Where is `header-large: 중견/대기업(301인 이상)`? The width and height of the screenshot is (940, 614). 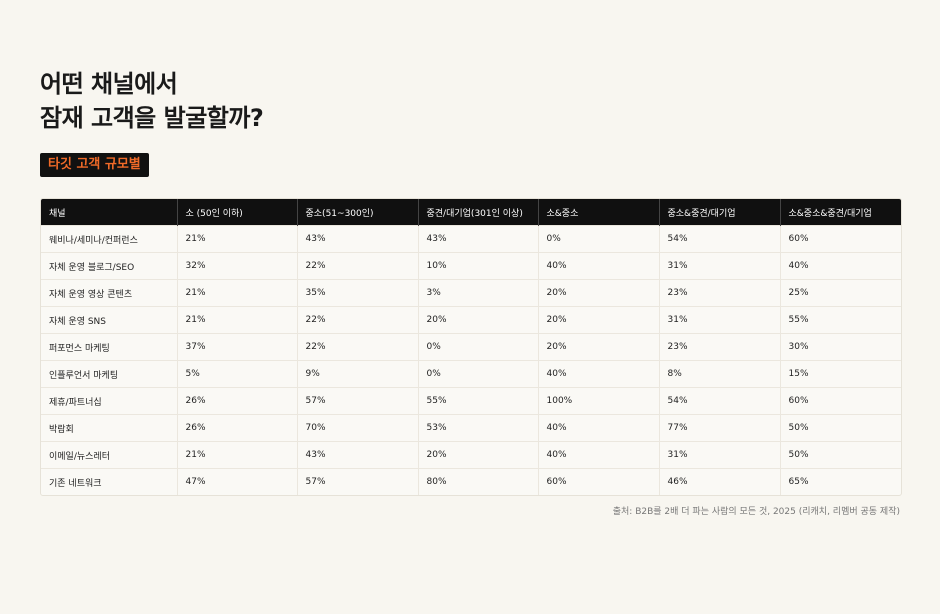
header-large: 중견/대기업(301인 이상) is located at coordinates (477, 212).